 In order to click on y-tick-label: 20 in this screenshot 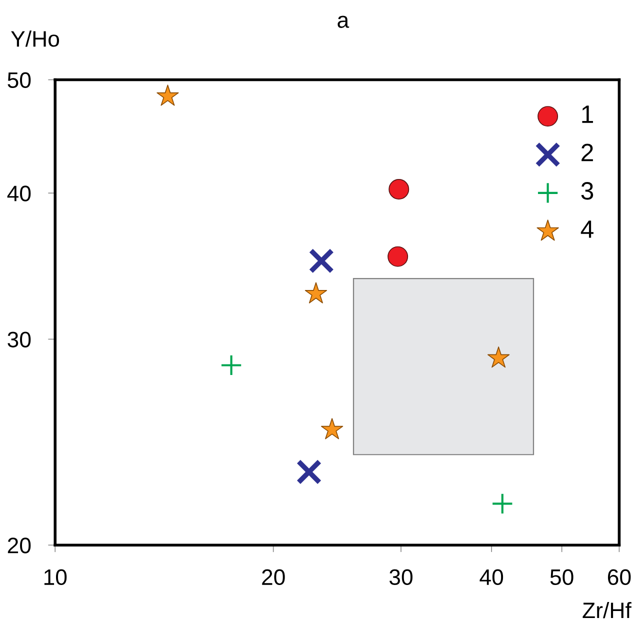, I will do `click(19, 546)`.